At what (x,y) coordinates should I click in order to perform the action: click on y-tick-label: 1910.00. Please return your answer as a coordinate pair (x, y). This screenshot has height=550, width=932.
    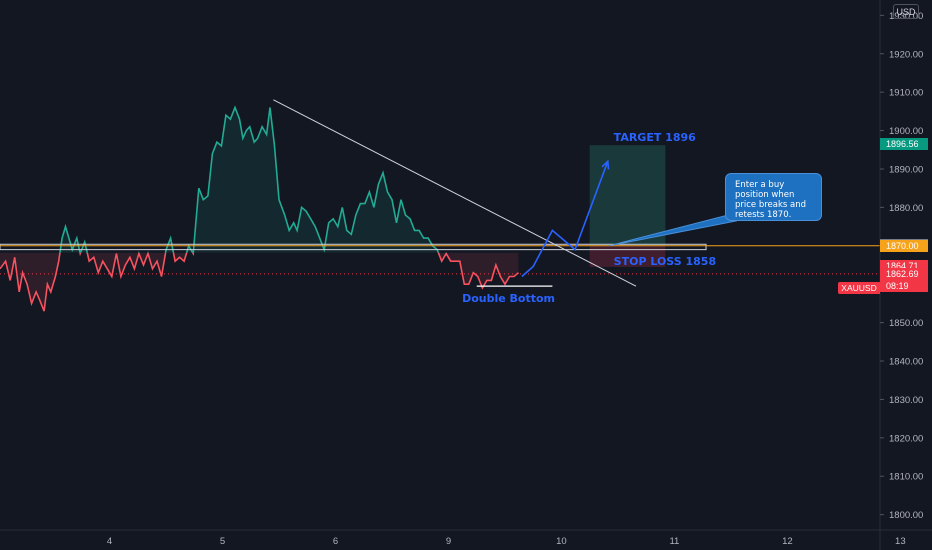
    Looking at the image, I should click on (906, 93).